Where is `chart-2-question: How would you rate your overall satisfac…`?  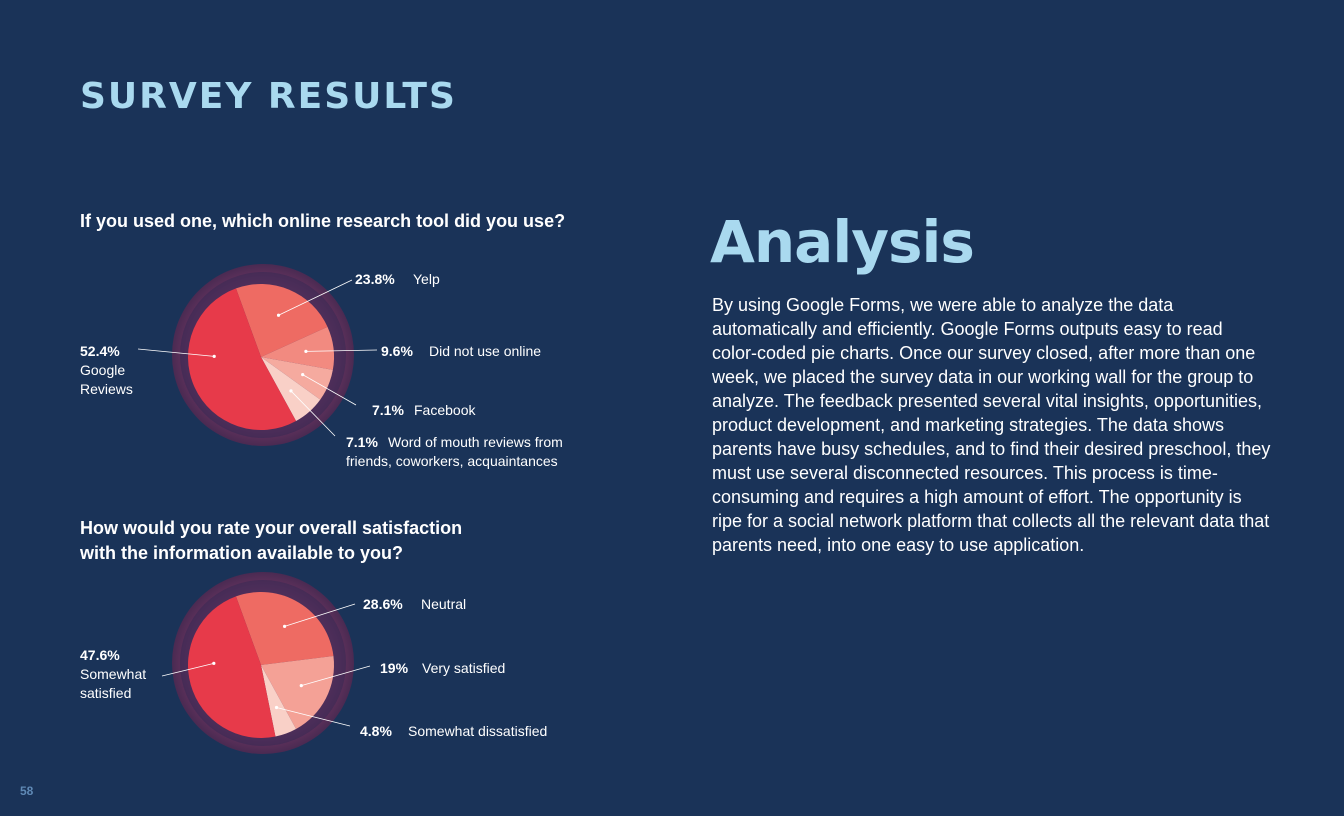 chart-2-question: How would you rate your overall satisfac… is located at coordinates (271, 540).